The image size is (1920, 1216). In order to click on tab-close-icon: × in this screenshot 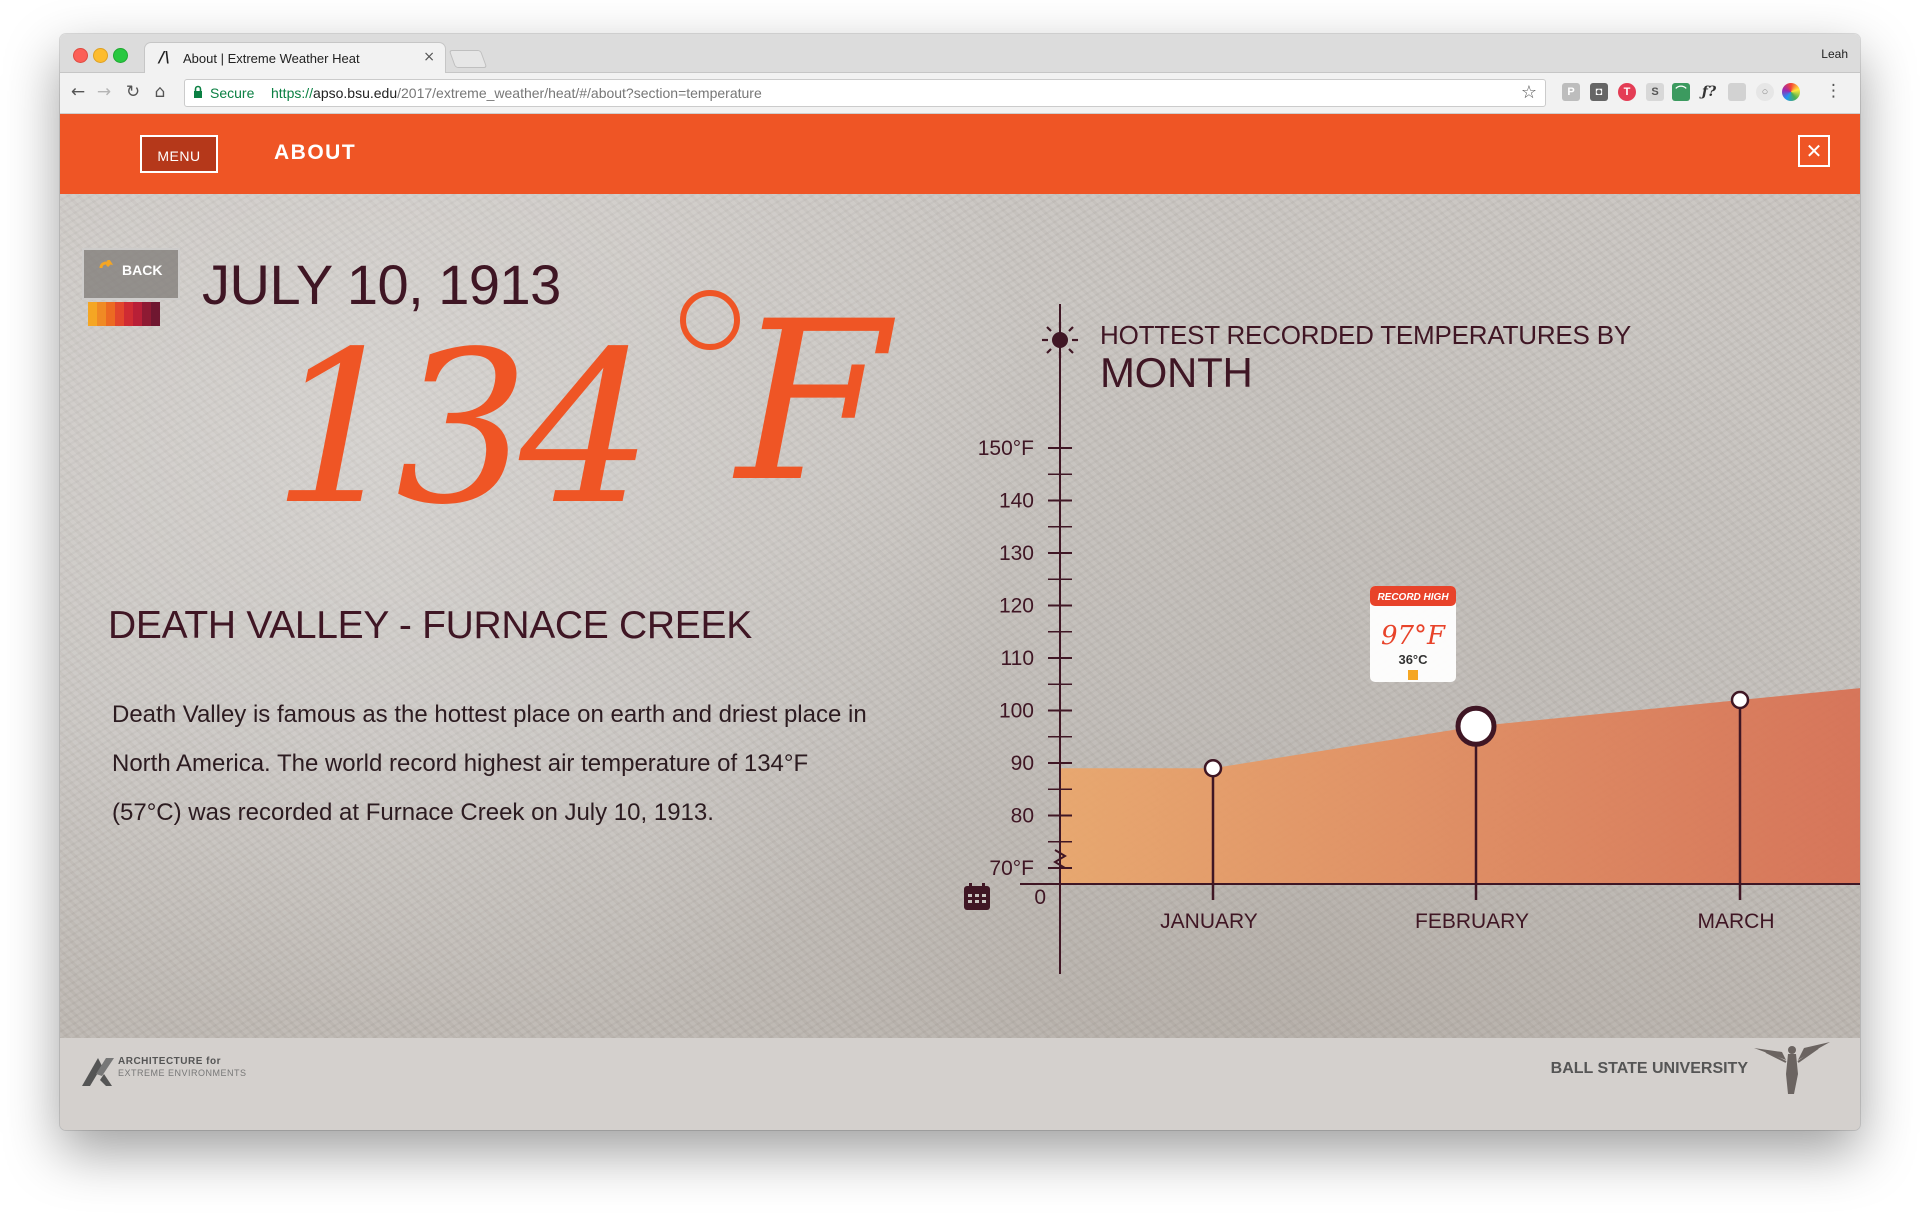, I will do `click(429, 57)`.